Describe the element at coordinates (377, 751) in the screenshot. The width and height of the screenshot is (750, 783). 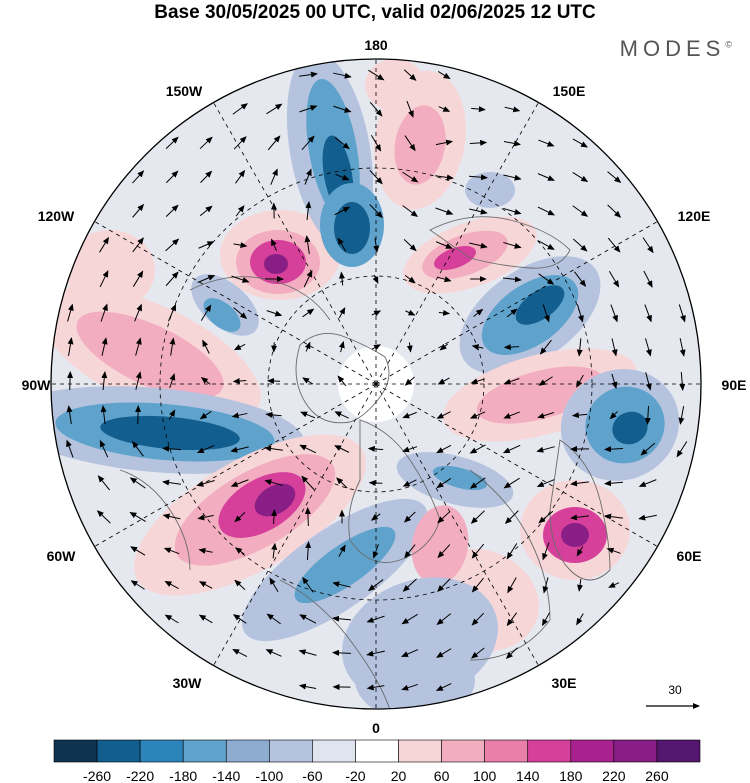
I see `colorbar` at that location.